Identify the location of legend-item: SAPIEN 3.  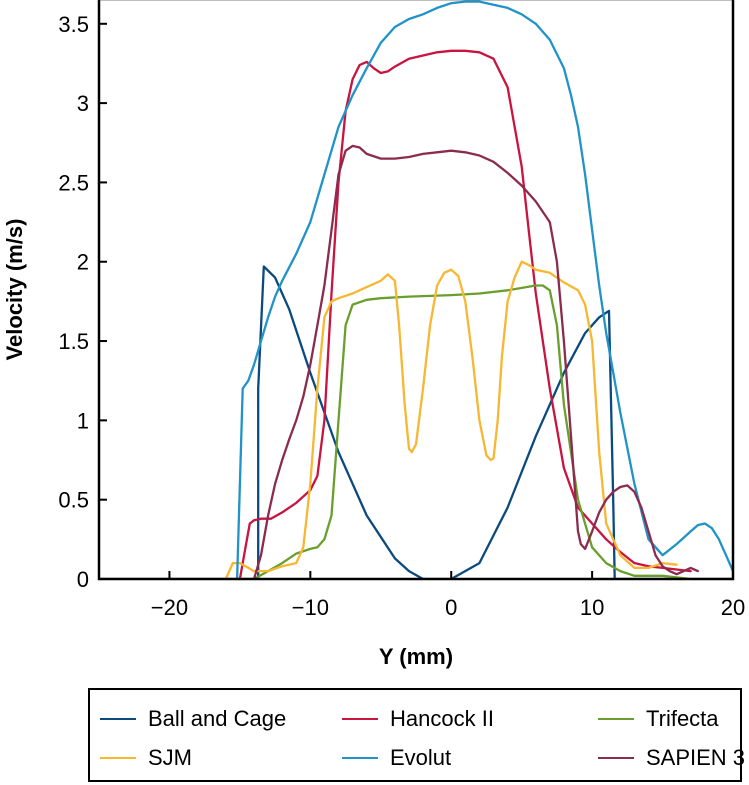
(671, 758).